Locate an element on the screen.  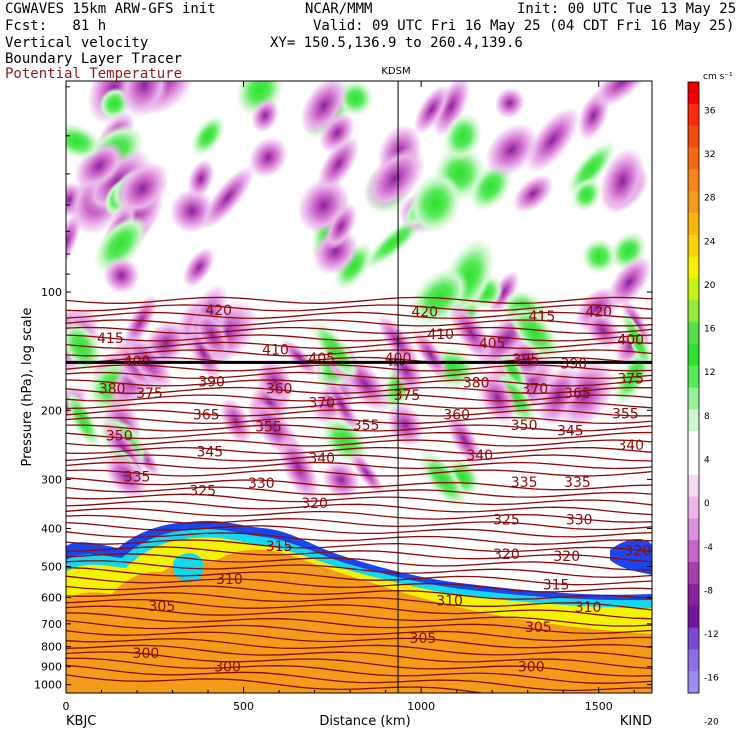
theta-label: 420 is located at coordinates (218, 311).